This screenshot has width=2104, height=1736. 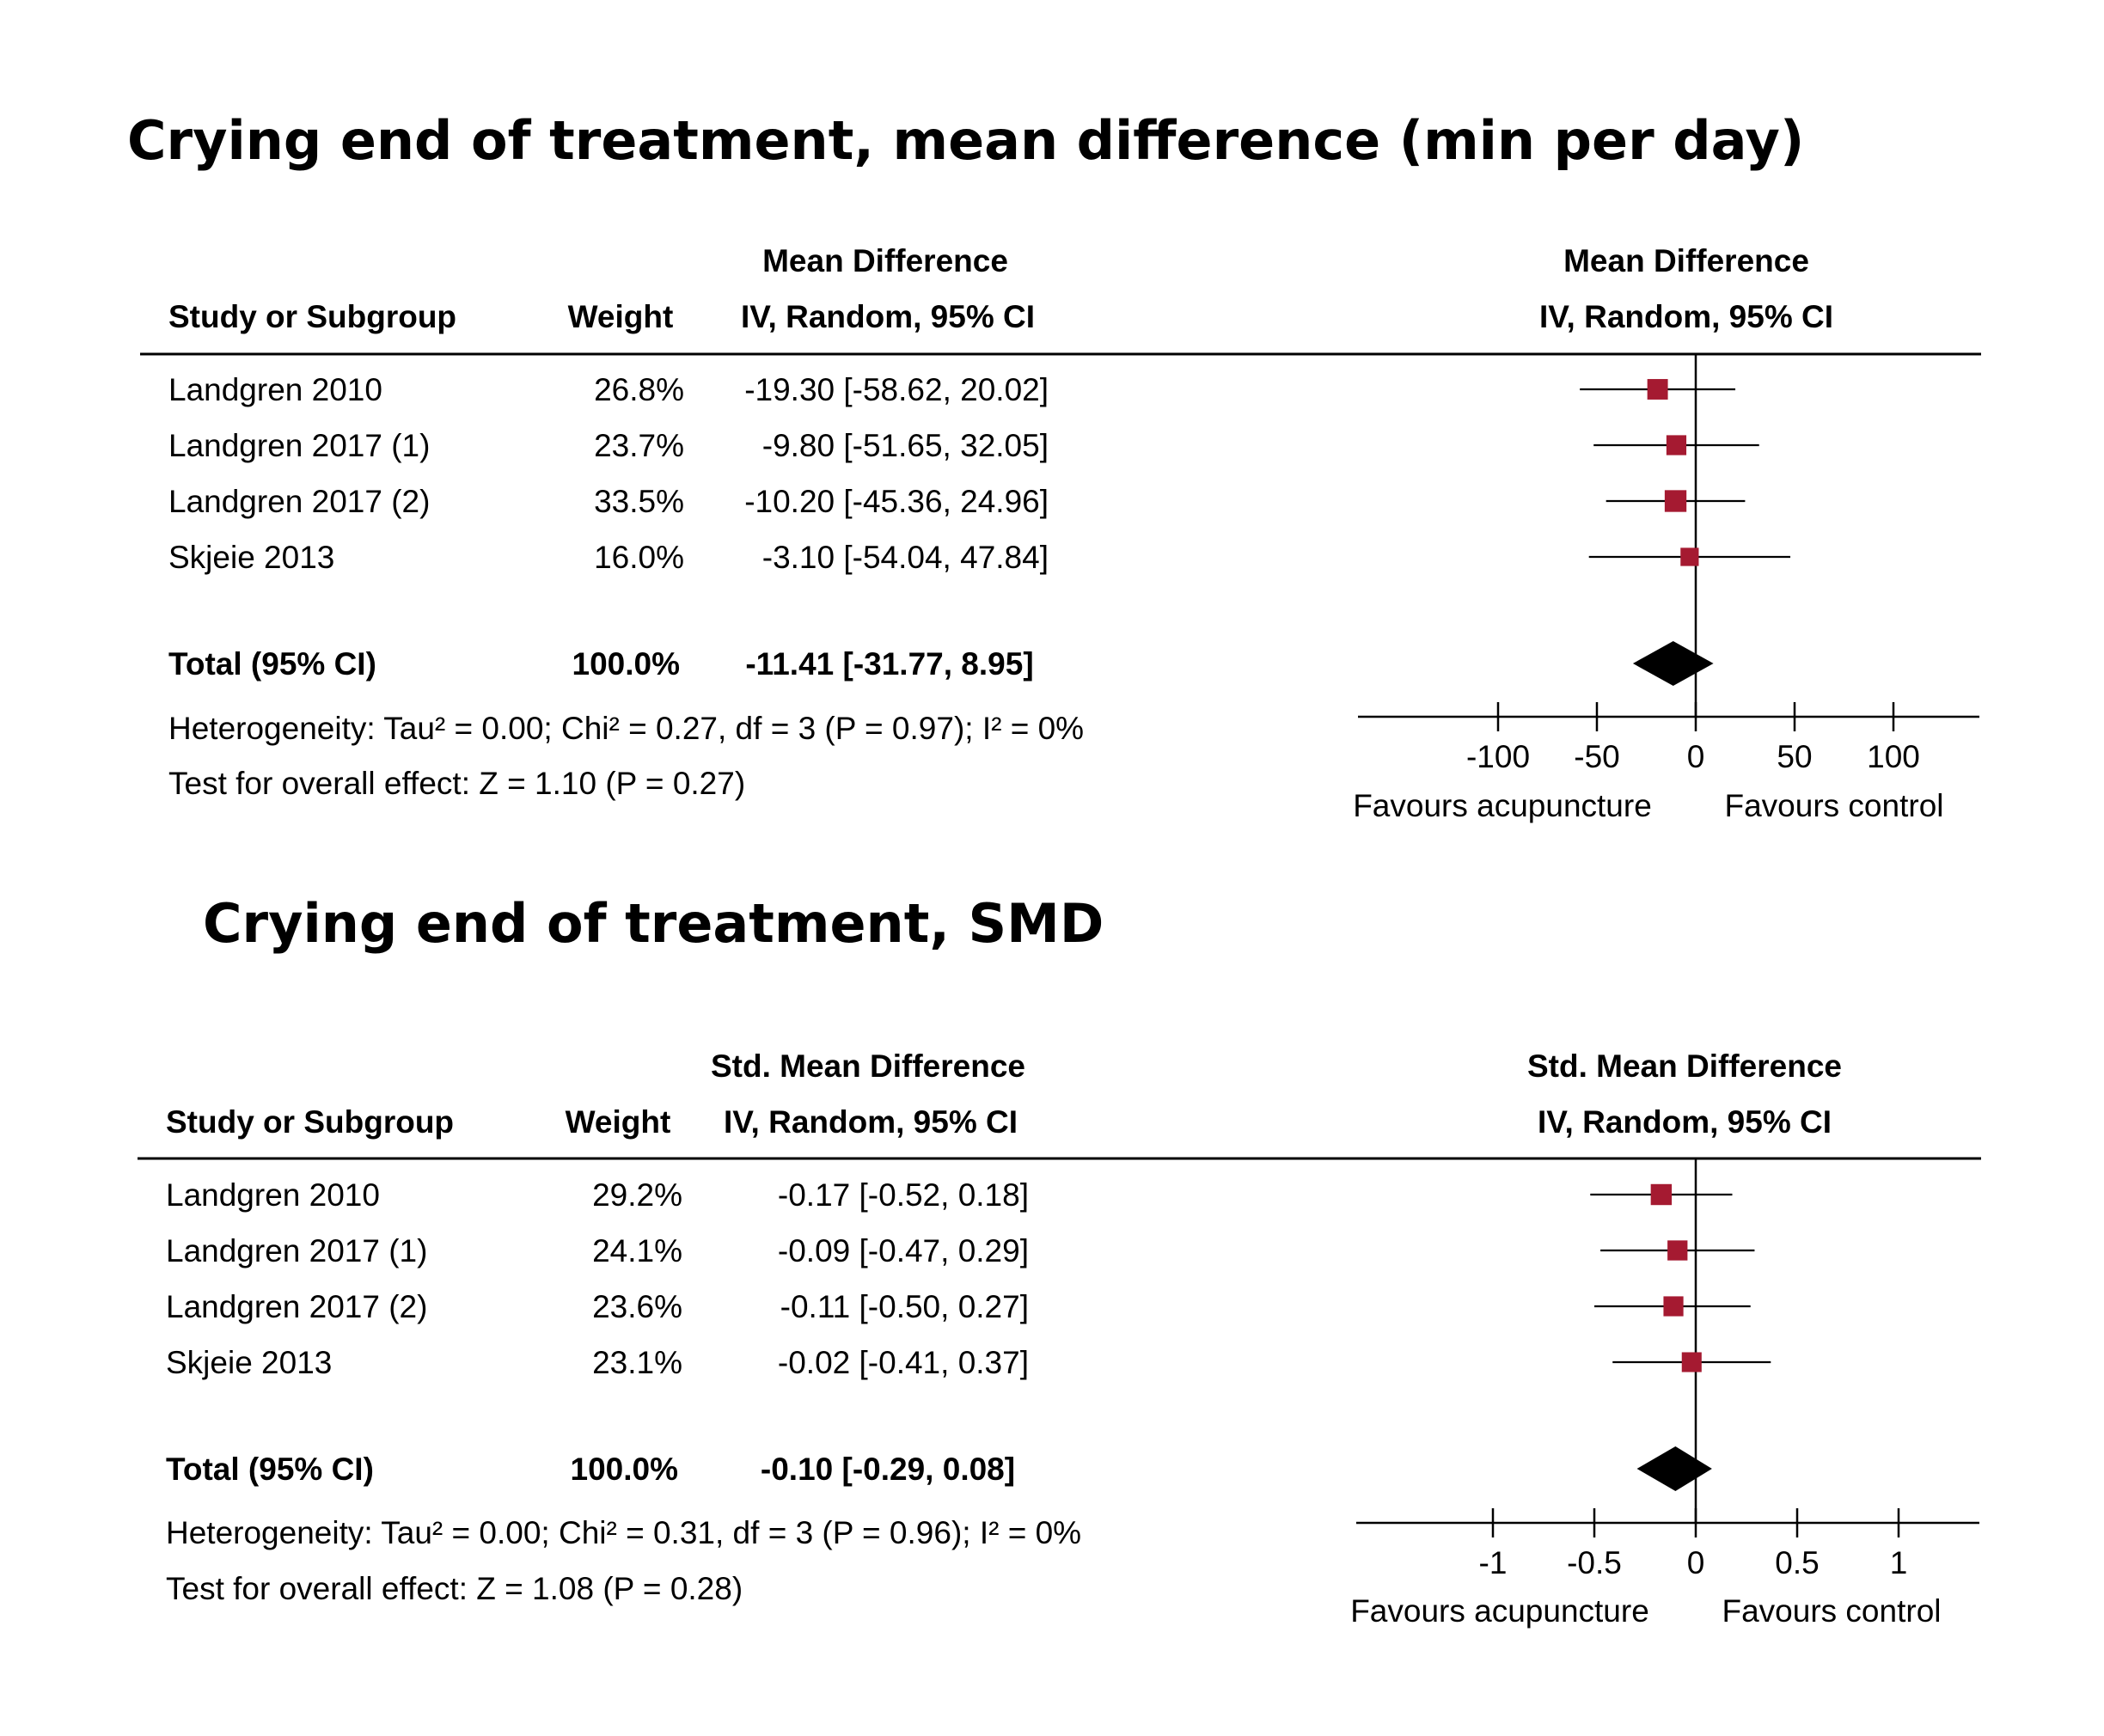 What do you see at coordinates (639, 445) in the screenshot?
I see `study-weight: 23.7%` at bounding box center [639, 445].